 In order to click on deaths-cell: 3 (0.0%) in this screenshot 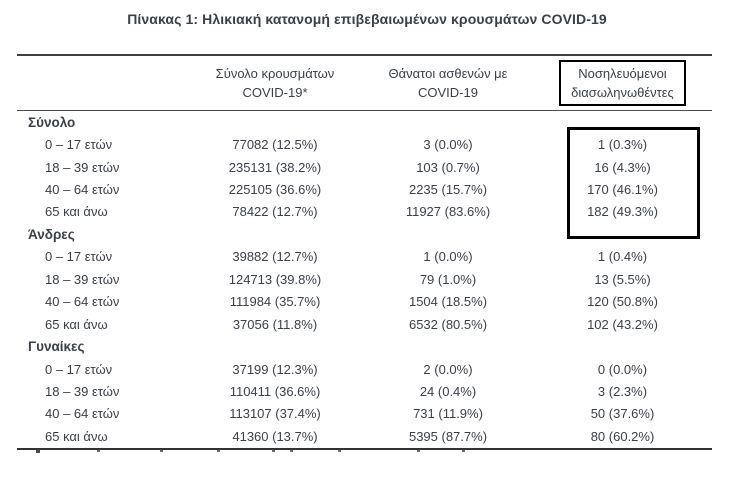, I will do `click(448, 145)`.